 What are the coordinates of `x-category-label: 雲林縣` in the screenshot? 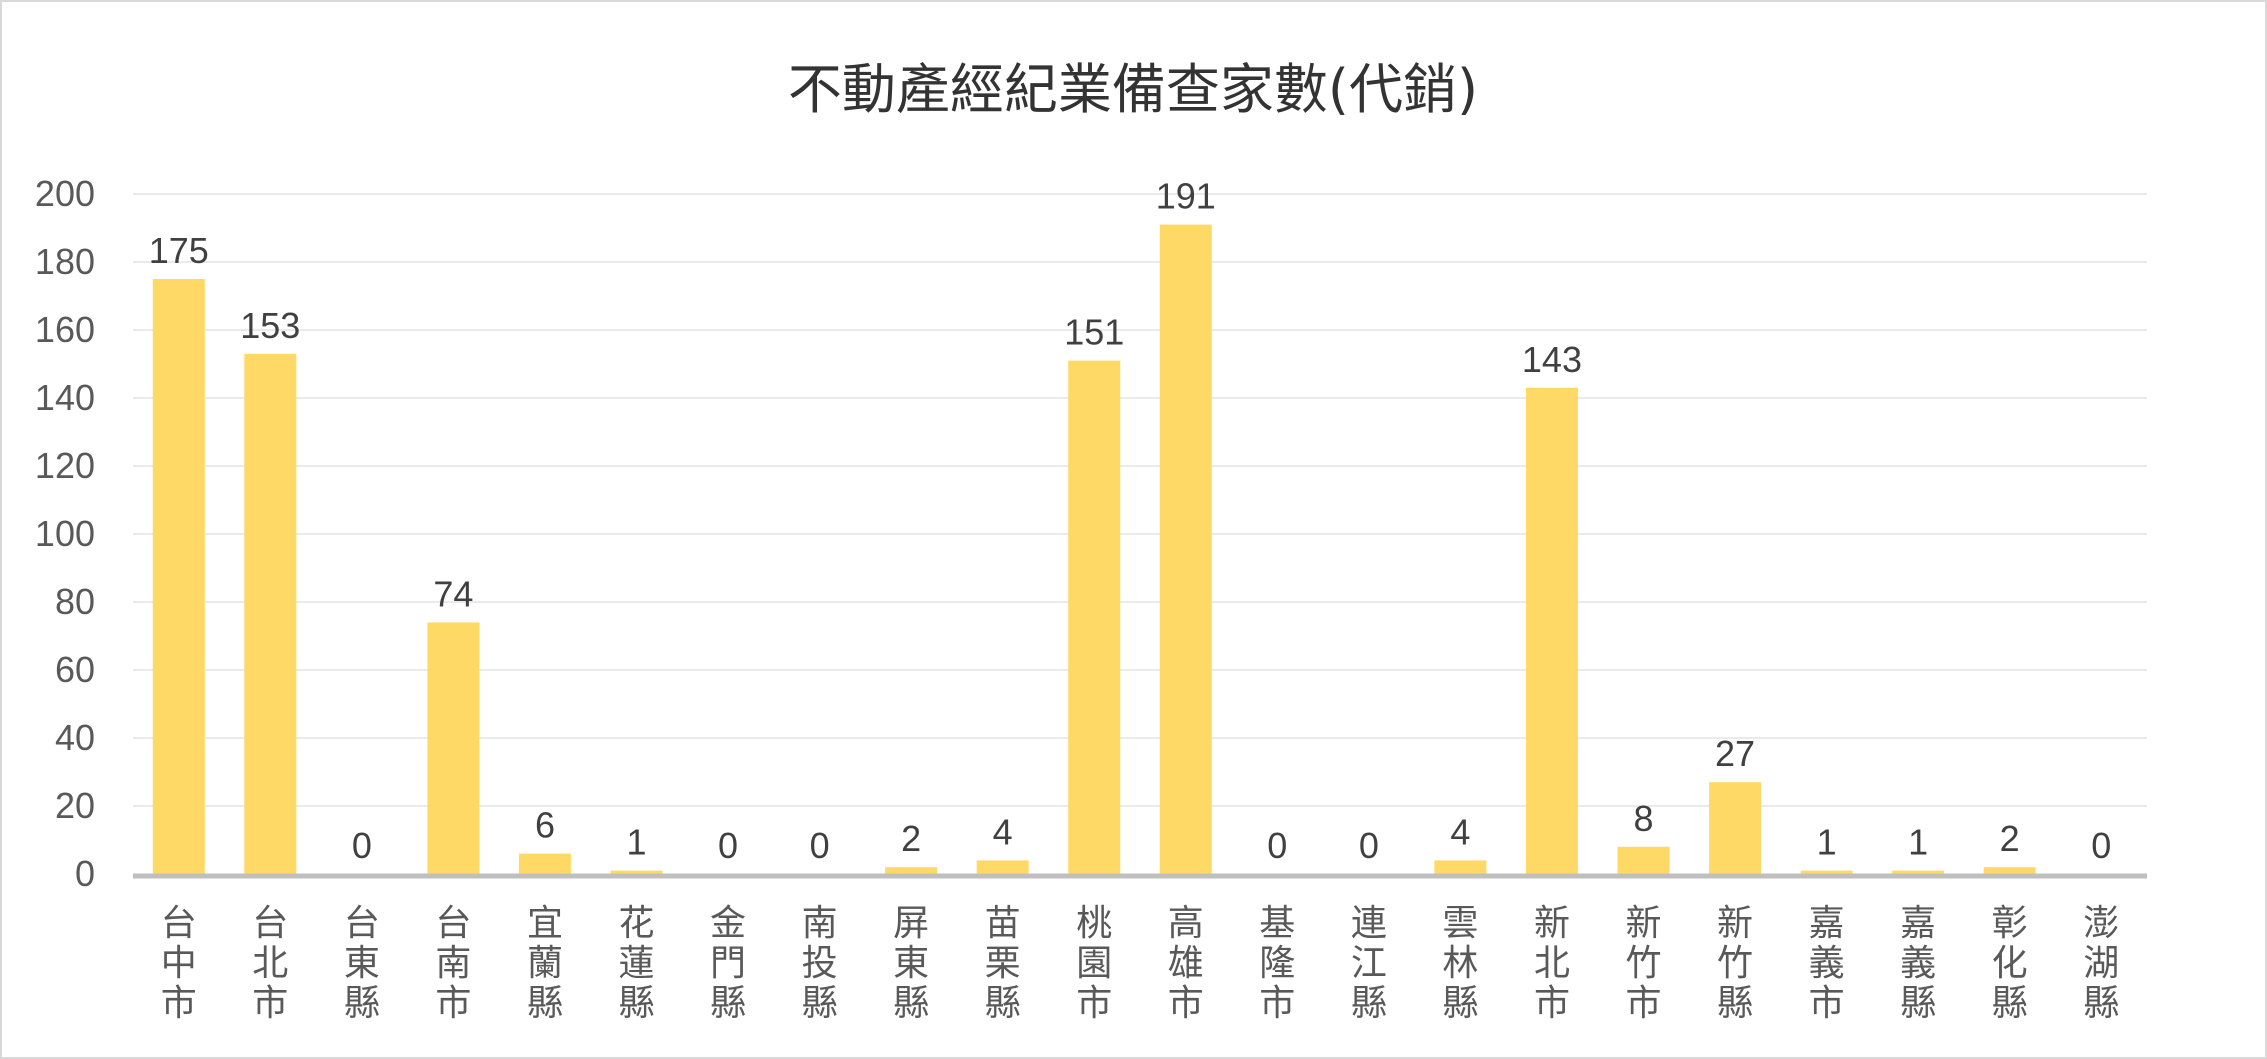 It's located at (1460, 963).